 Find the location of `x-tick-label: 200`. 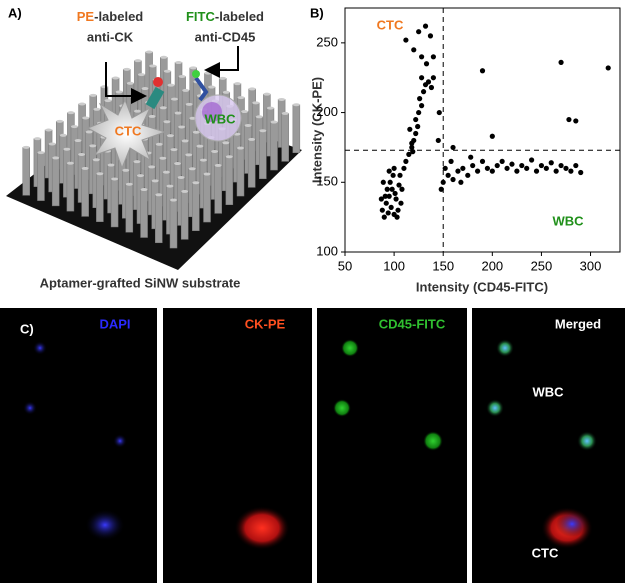

x-tick-label: 200 is located at coordinates (492, 265).